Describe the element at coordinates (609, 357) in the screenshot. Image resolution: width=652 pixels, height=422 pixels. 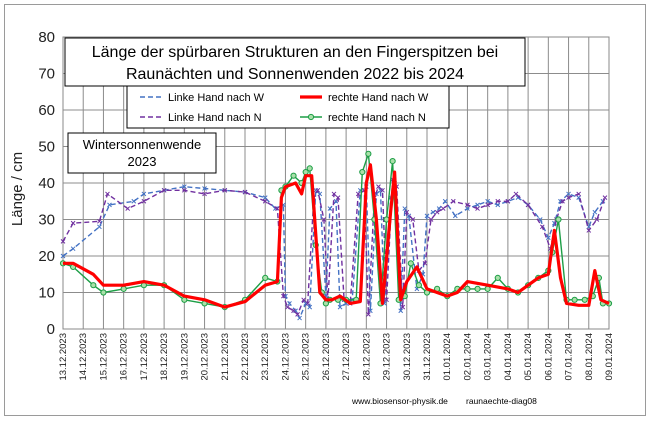
I see `x-tick-label: 09.01.2024` at that location.